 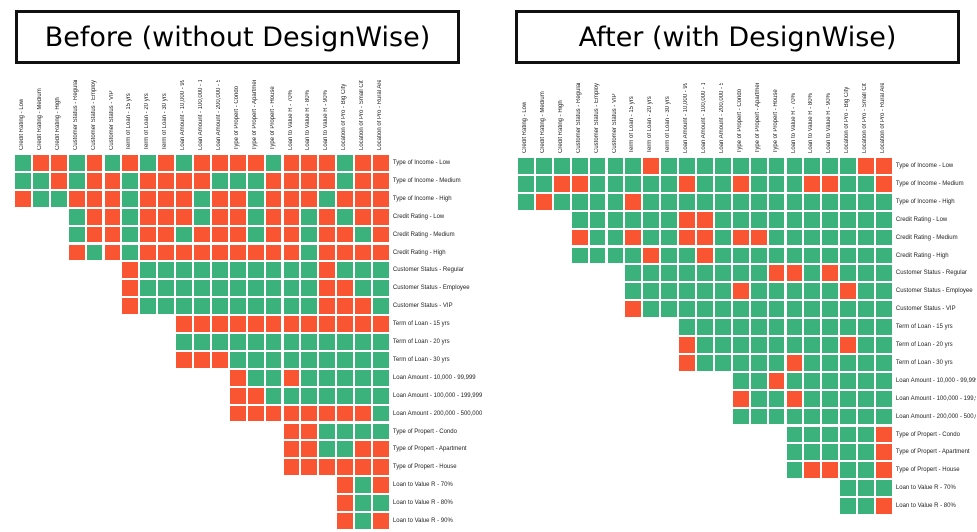 What do you see at coordinates (362, 115) in the screenshot?
I see `column-label: Location of Pro - Small City` at bounding box center [362, 115].